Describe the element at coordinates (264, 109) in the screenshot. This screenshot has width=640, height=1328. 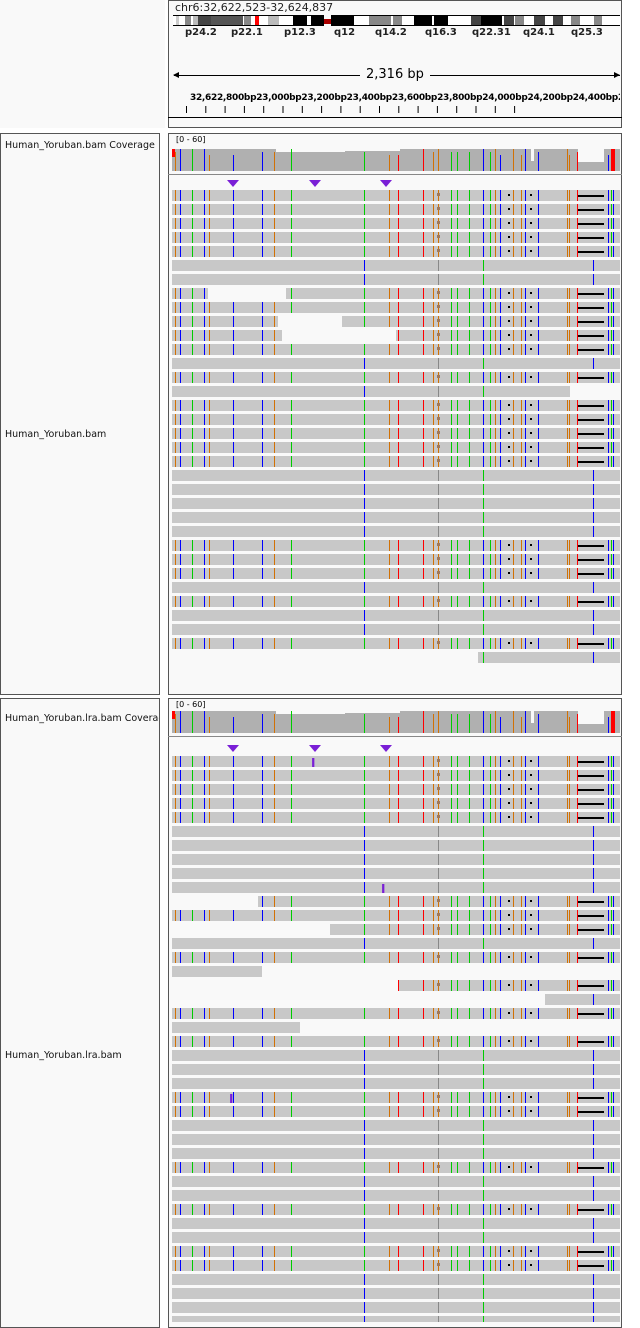
I see `ruler-tick` at that location.